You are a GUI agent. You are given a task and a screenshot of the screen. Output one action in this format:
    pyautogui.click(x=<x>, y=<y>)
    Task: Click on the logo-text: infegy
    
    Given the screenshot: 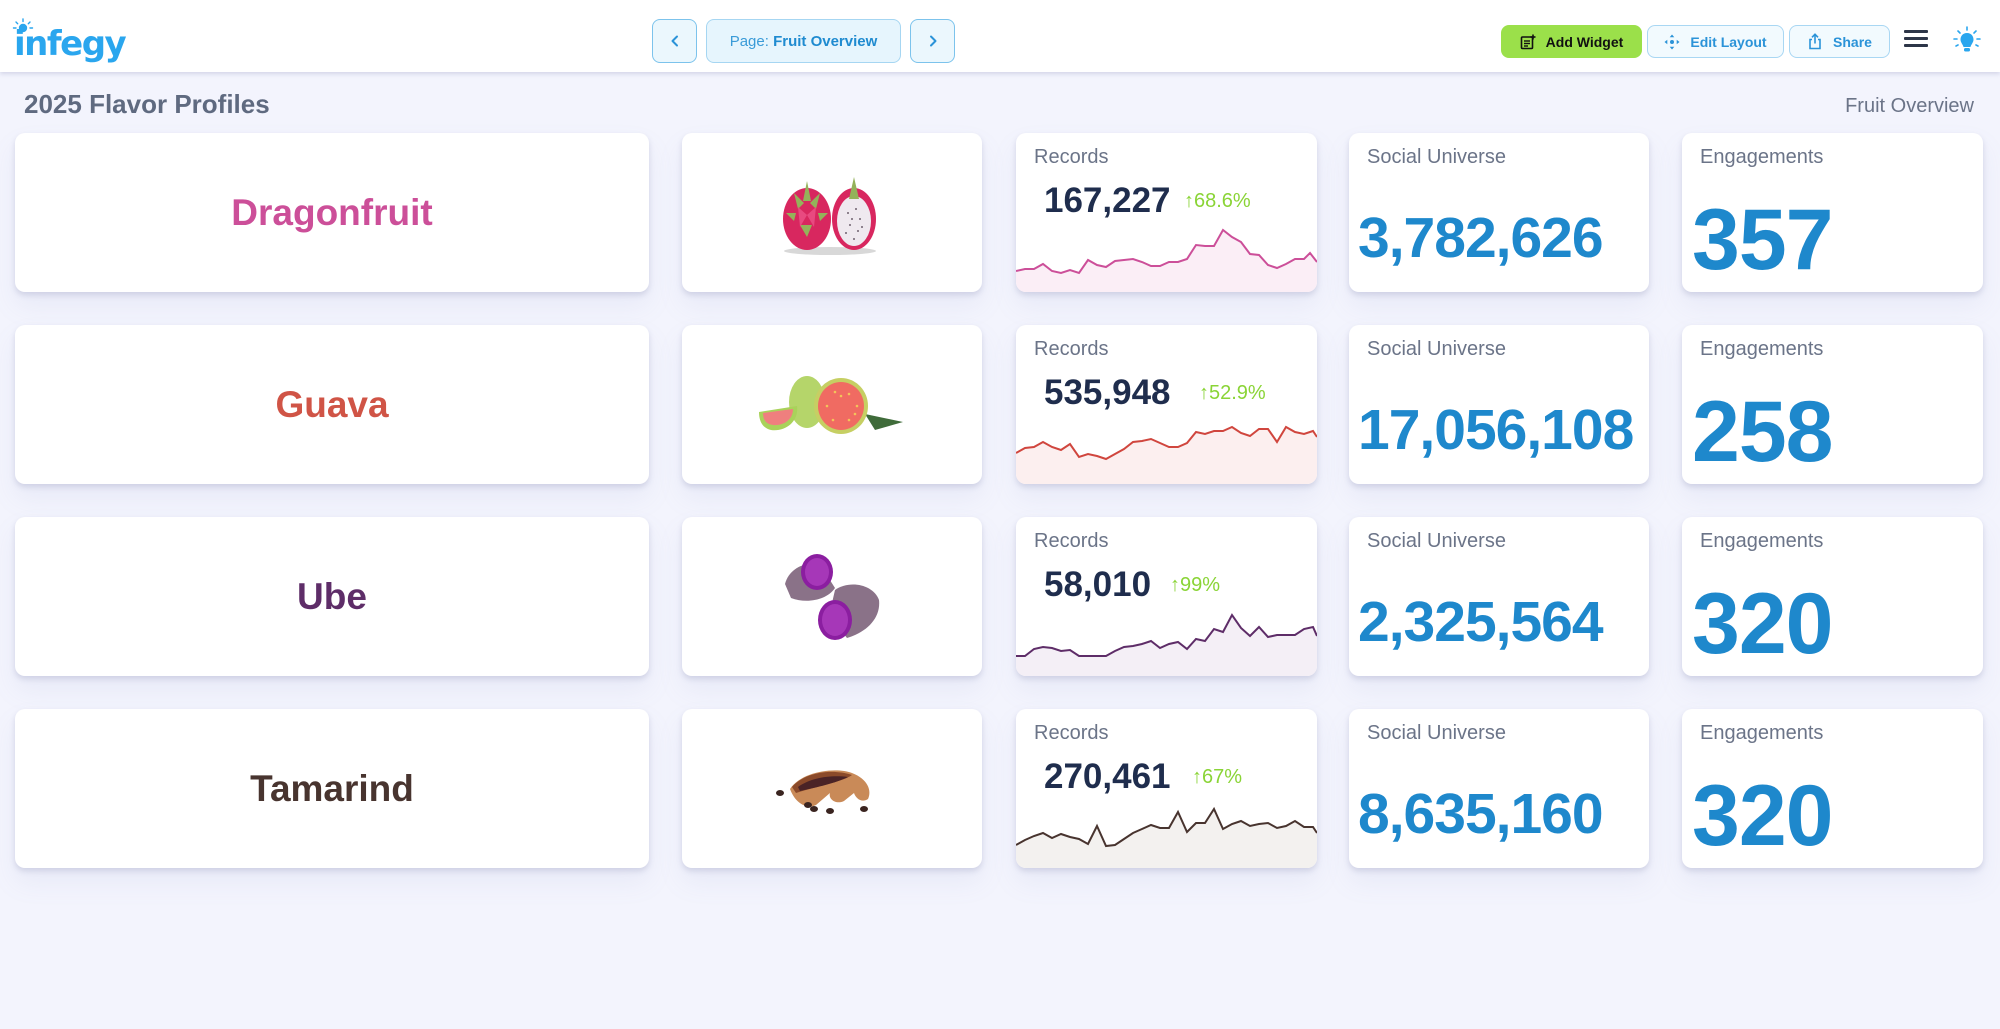 What is the action you would take?
    pyautogui.click(x=70, y=44)
    